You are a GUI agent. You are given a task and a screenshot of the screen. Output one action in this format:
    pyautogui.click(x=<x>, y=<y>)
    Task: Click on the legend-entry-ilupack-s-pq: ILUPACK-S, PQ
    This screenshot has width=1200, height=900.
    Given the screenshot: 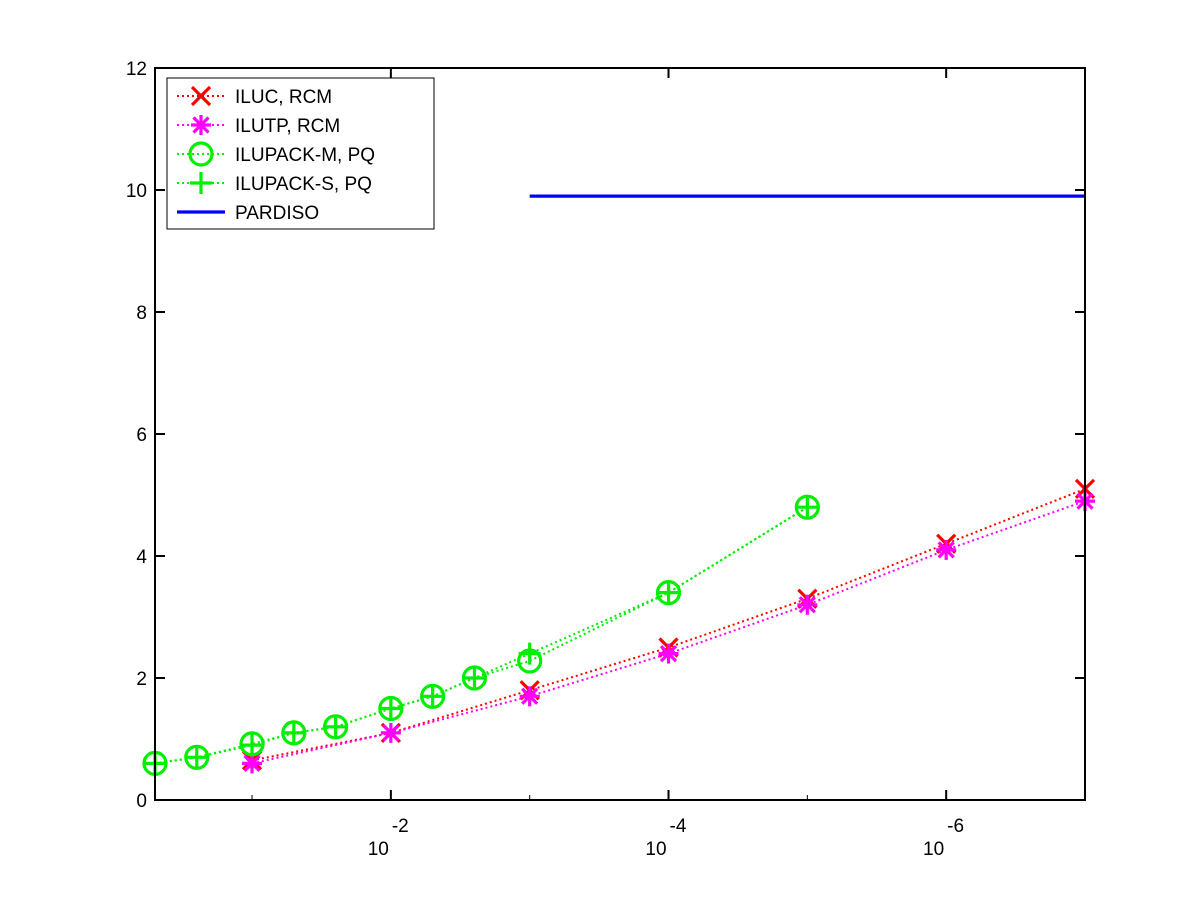 What is the action you would take?
    pyautogui.click(x=274, y=183)
    